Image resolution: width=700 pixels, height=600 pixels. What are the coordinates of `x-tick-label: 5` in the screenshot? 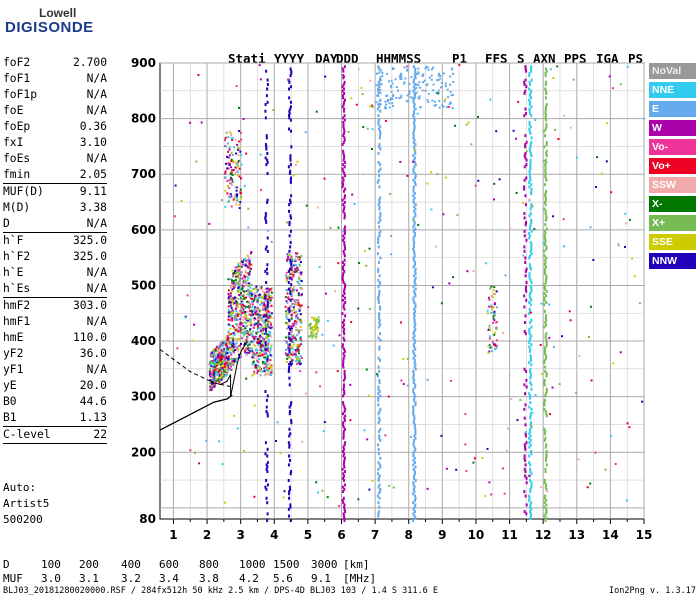 It's located at (308, 535).